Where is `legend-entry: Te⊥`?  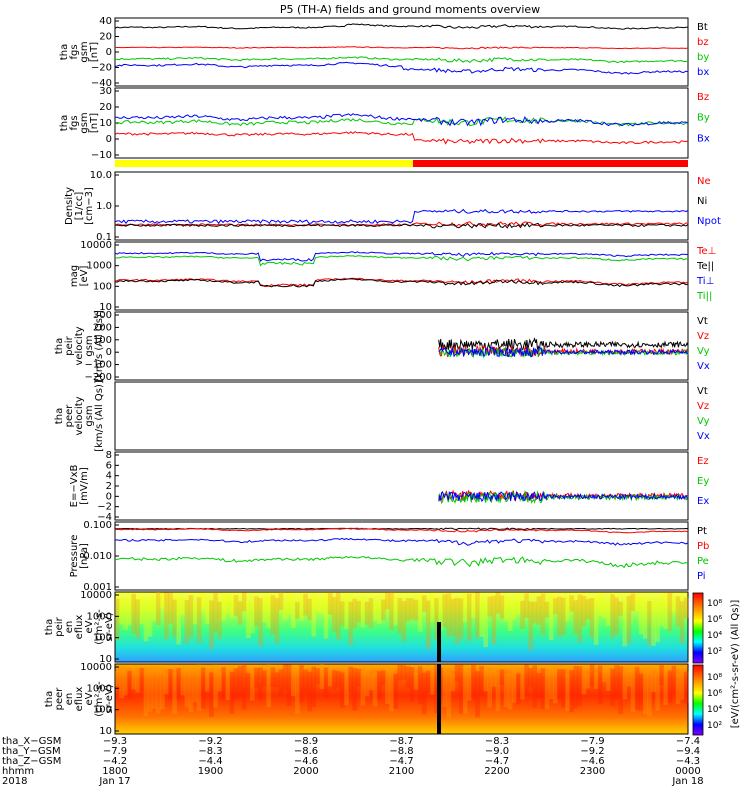
legend-entry: Te⊥ is located at coordinates (706, 251).